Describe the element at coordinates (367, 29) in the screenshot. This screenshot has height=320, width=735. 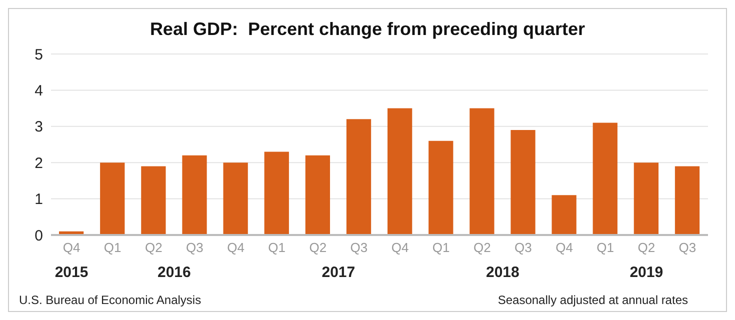
I see `chart-title: Real GDP: Percent change from preceding quarter` at that location.